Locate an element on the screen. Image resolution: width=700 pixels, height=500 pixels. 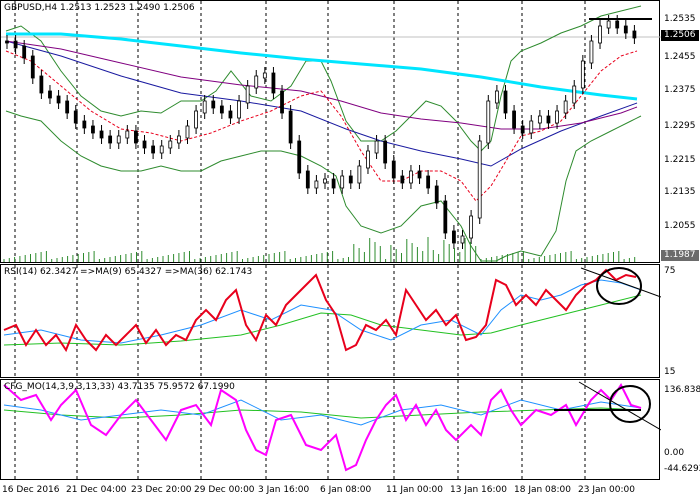
rsi-axis: 75 15 is located at coordinates (680, 321).